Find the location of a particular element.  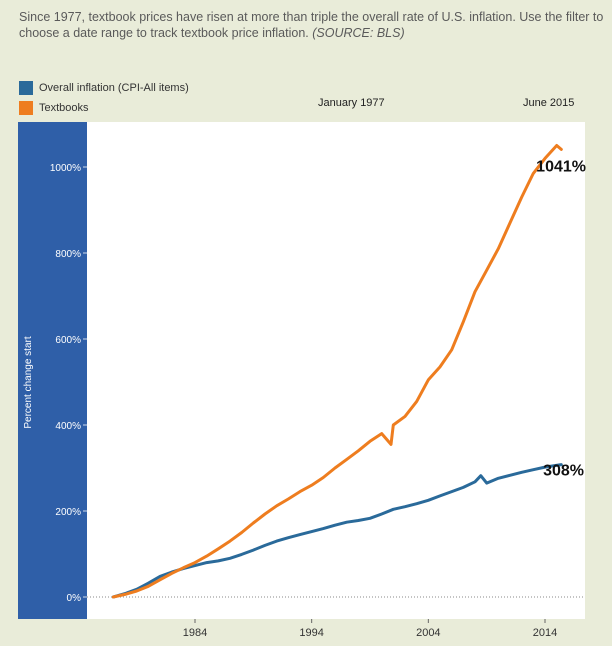

y-axis-bar is located at coordinates (52, 370).